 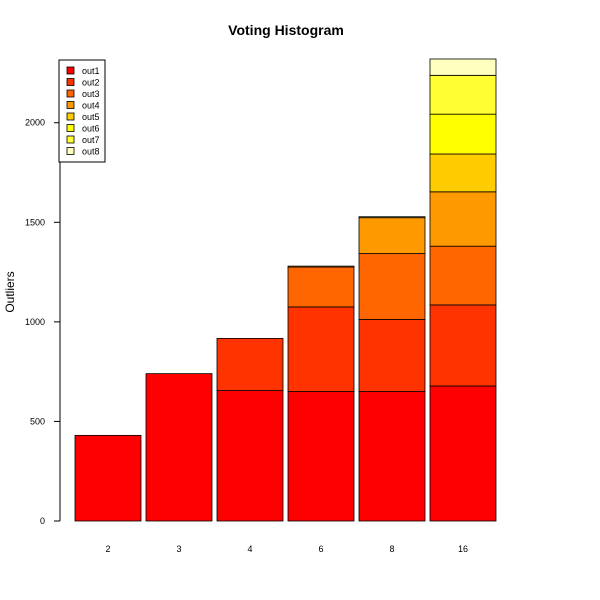 I want to click on y-axis: 0 500 1000 1500 2000, so click(x=43, y=322).